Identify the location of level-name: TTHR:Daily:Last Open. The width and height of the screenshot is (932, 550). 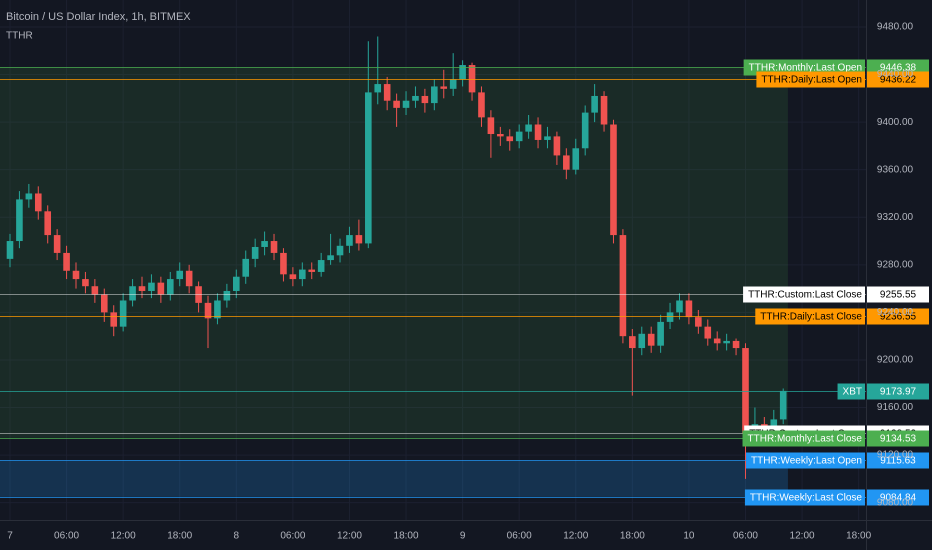
(811, 80).